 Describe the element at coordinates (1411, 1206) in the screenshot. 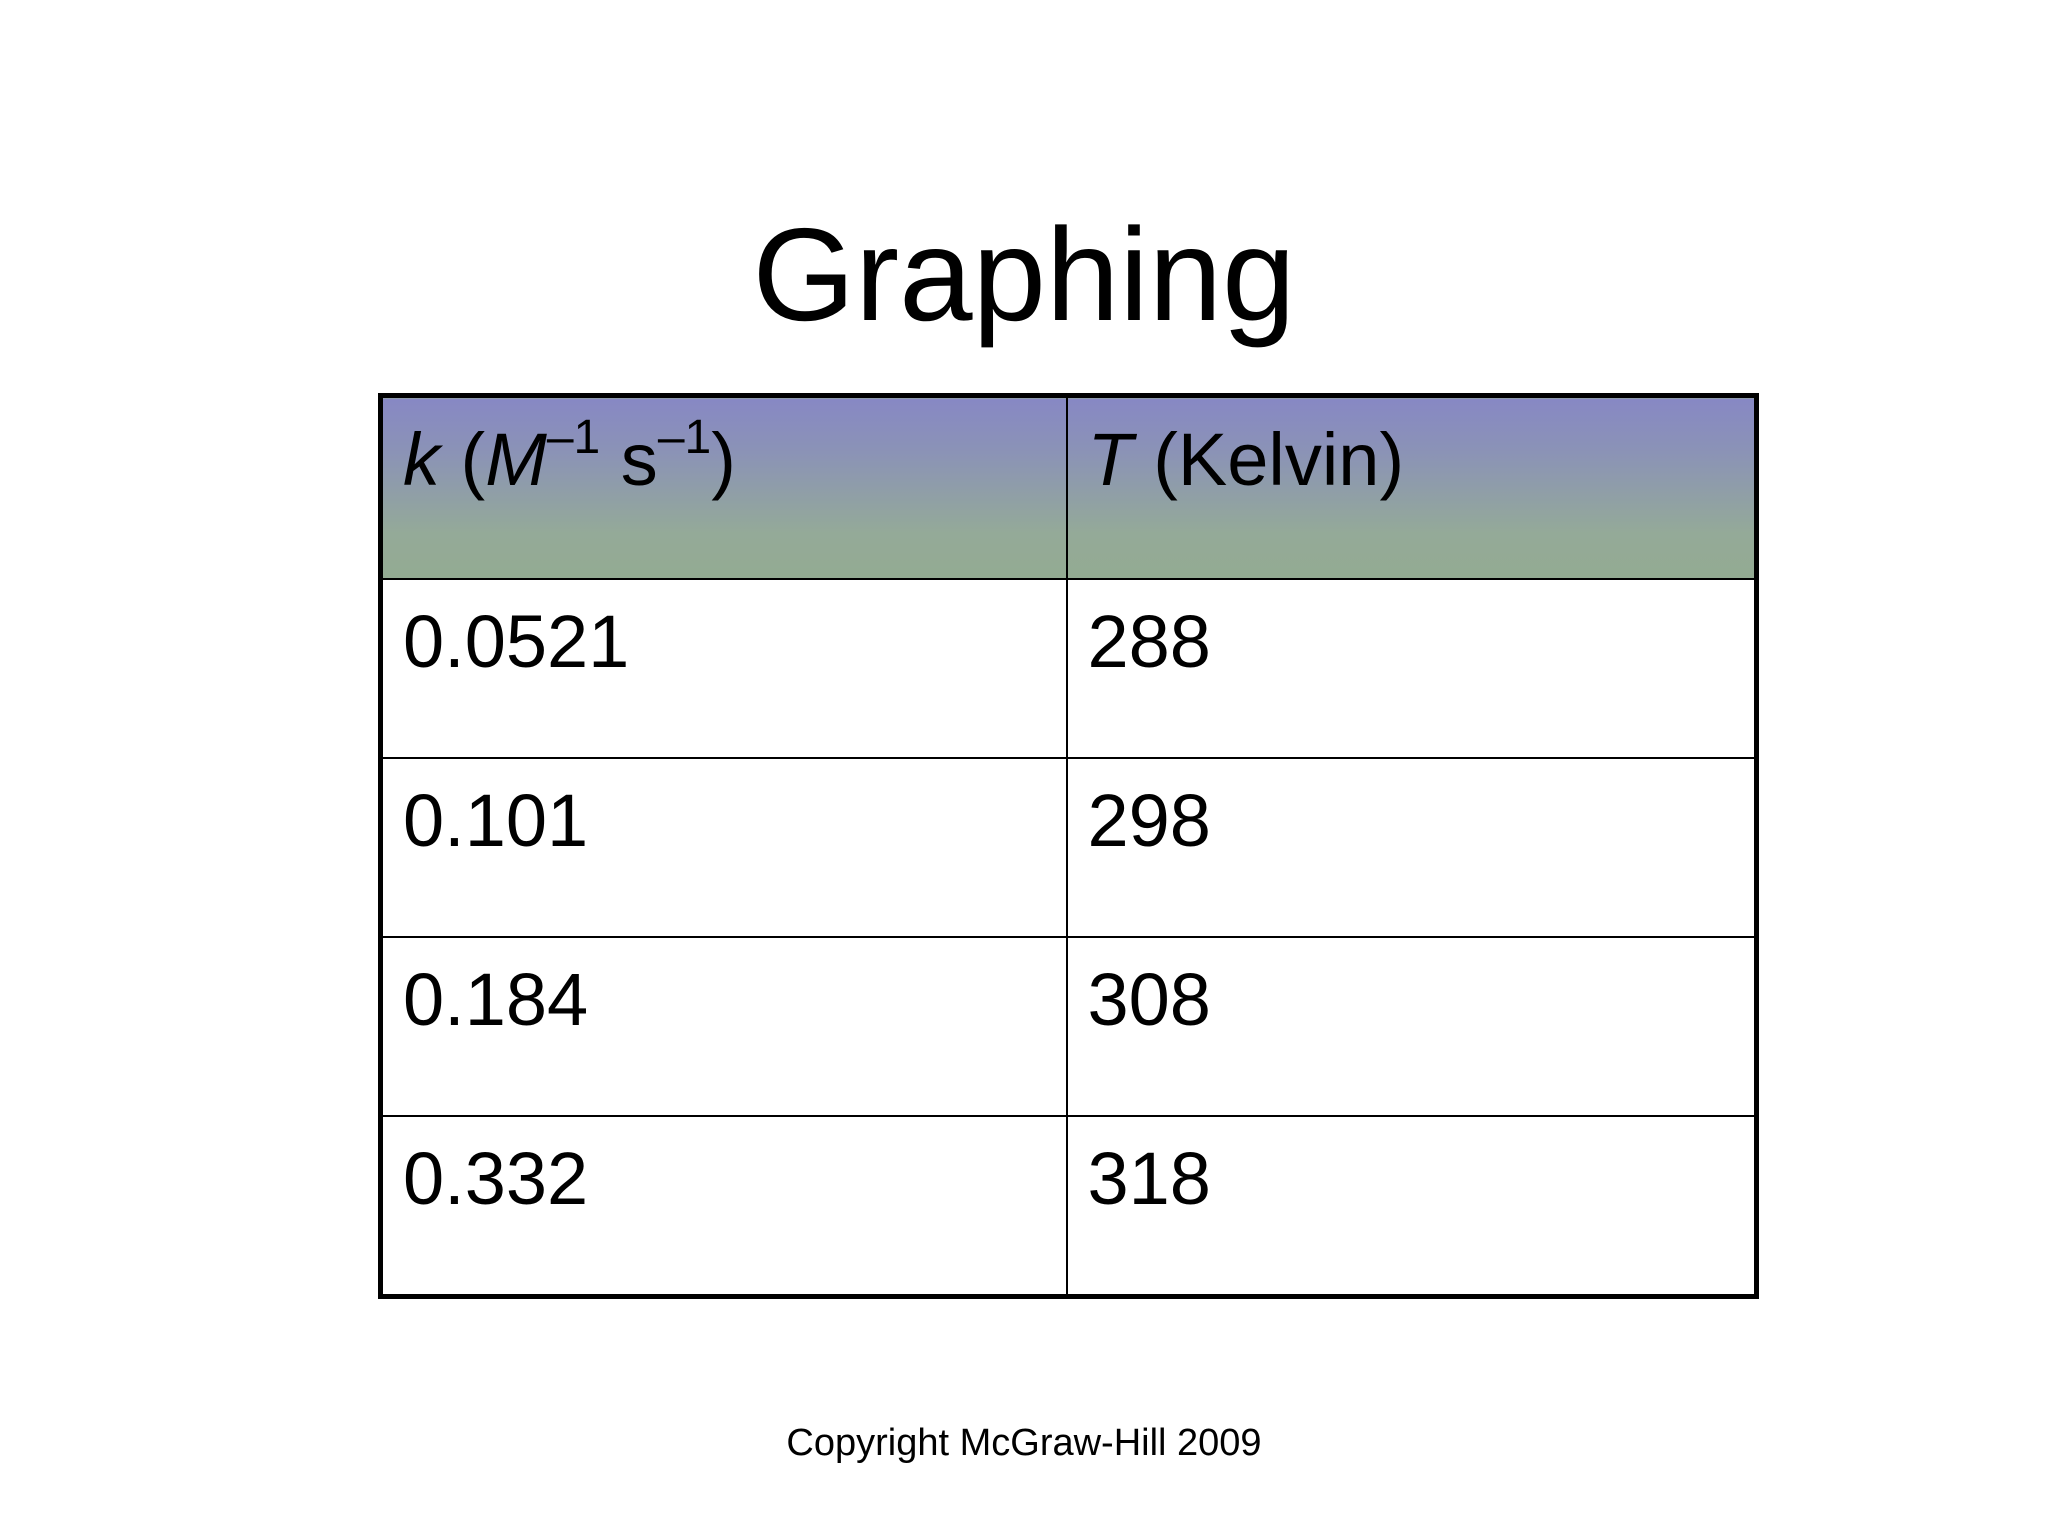

I see `cell-t: 318` at that location.